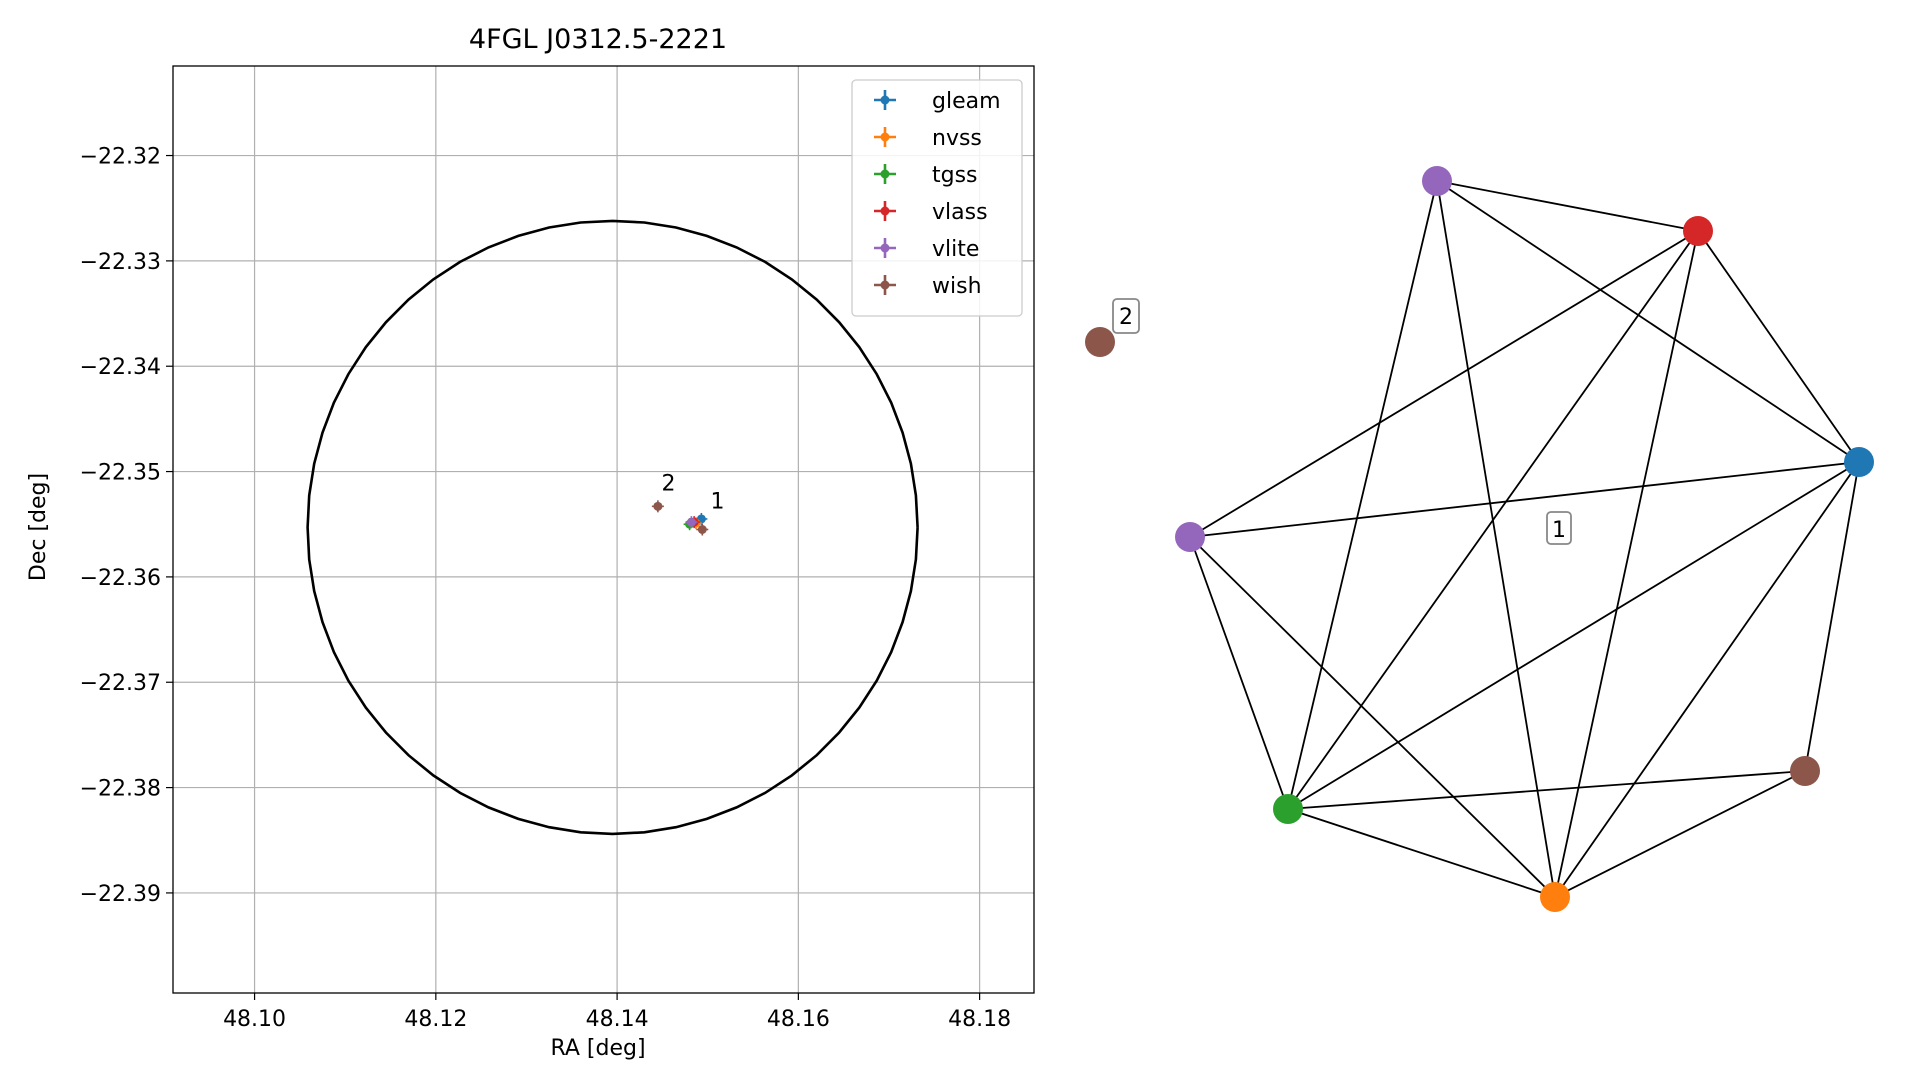 This screenshot has width=1919, height=1080. Describe the element at coordinates (1100, 342) in the screenshot. I see `graph-node-wish_a` at that location.